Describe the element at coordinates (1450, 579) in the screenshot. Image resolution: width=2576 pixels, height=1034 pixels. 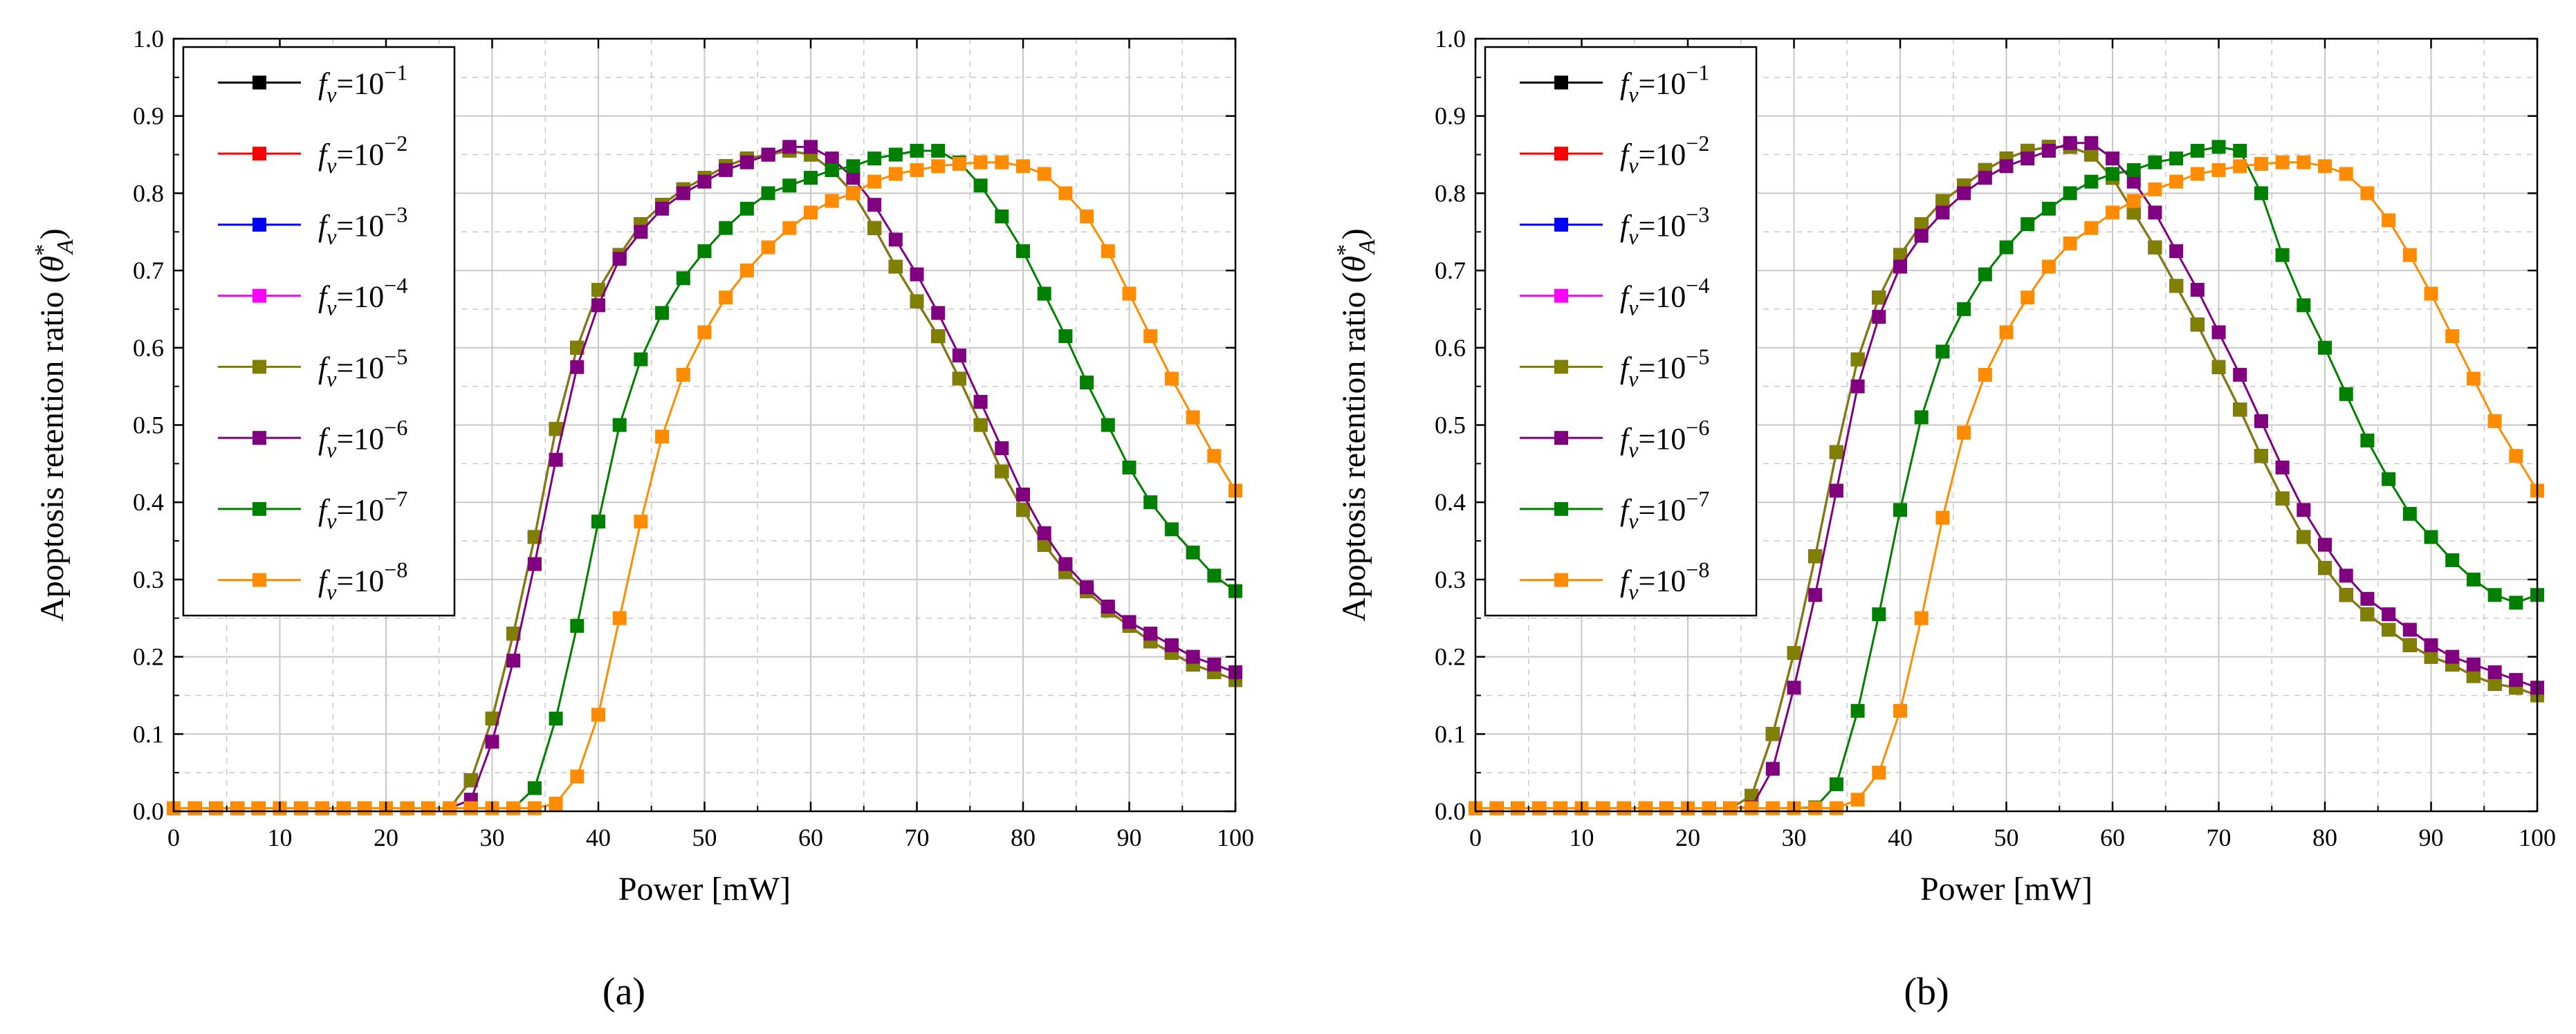
I see `y-tick-label: 0.3` at that location.